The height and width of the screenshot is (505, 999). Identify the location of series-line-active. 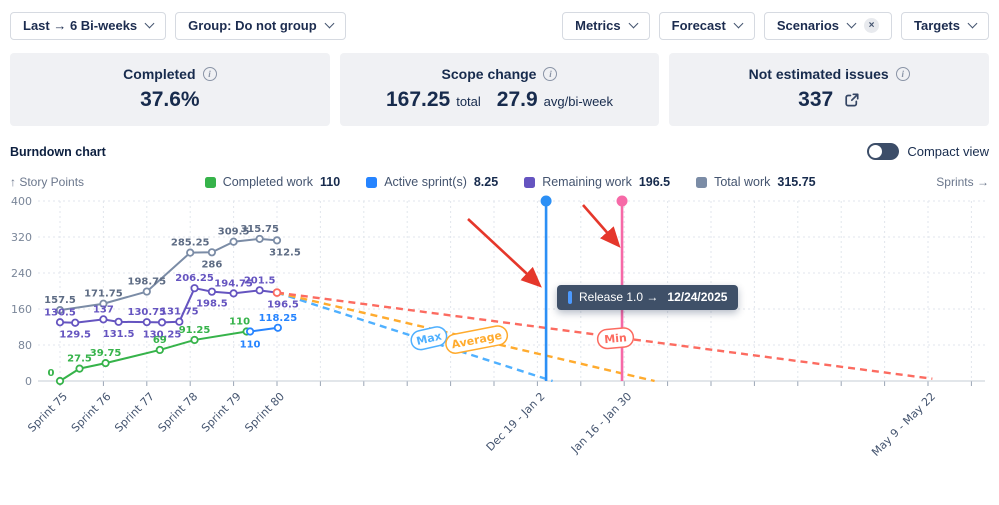
(264, 329).